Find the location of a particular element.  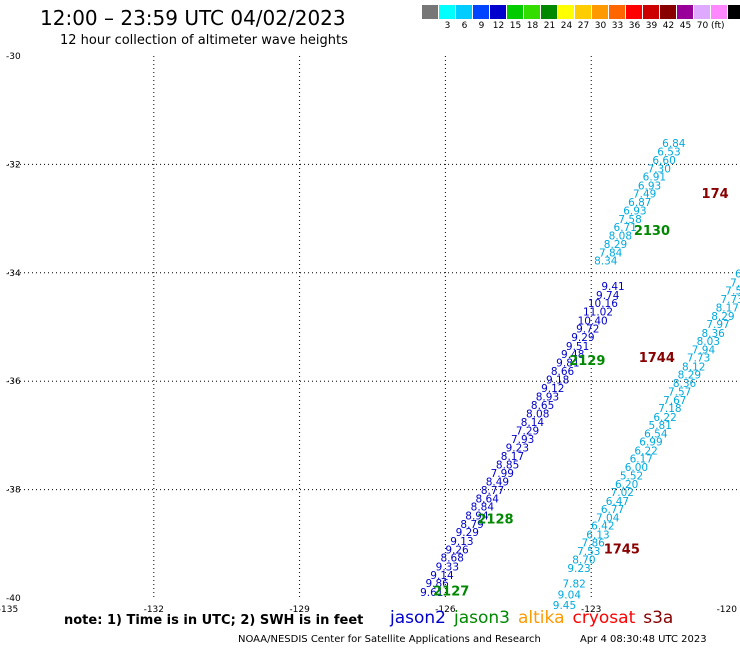

wave-height-label: 5.52 is located at coordinates (631, 476).